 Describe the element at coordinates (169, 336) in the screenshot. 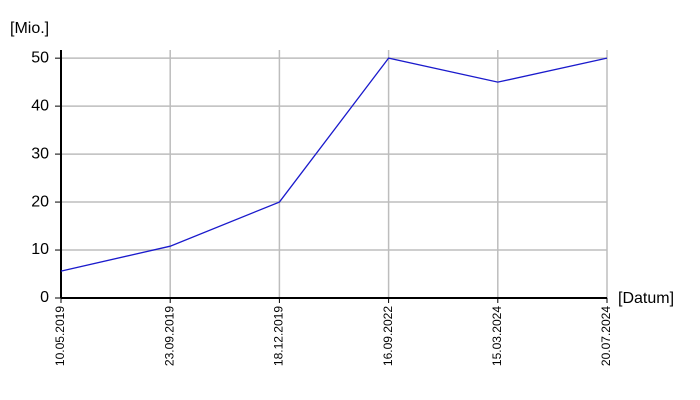

I see `x-tick-label: 23.09.2019` at that location.